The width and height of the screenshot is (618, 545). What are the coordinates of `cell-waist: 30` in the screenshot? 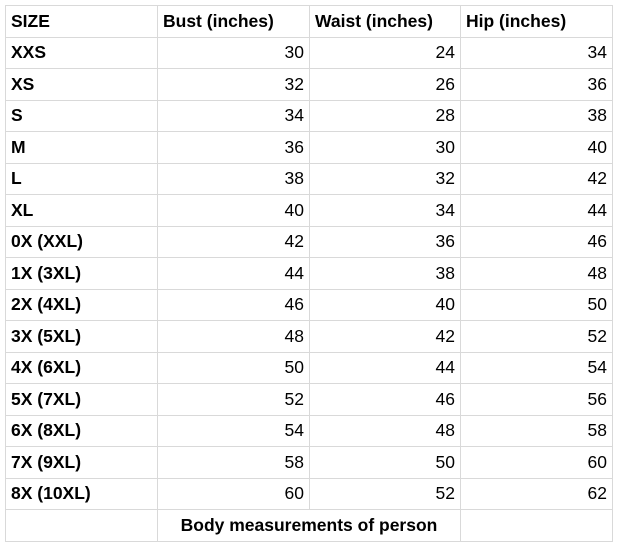 It's located at (385, 147).